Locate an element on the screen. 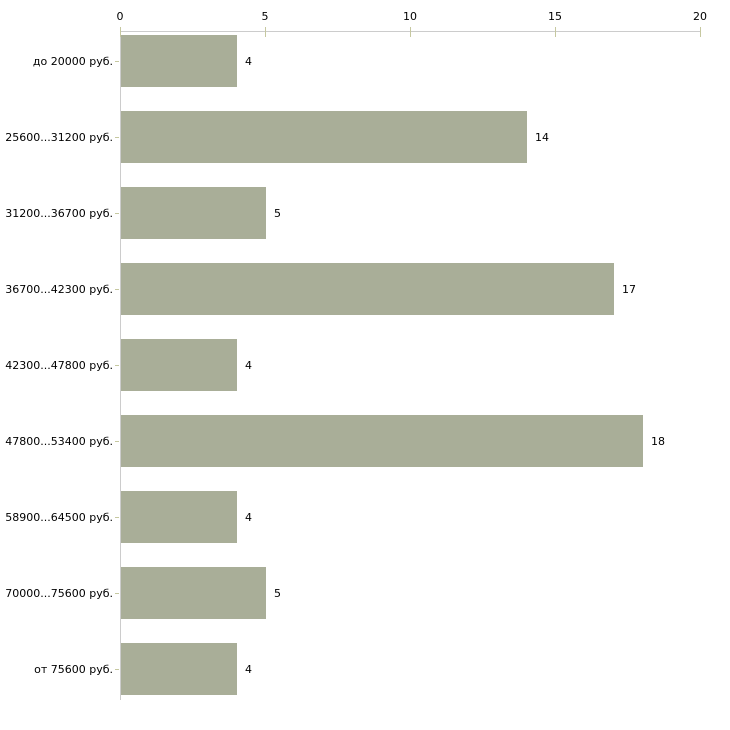  category-label: 47800...53400 руб. is located at coordinates (59, 441).